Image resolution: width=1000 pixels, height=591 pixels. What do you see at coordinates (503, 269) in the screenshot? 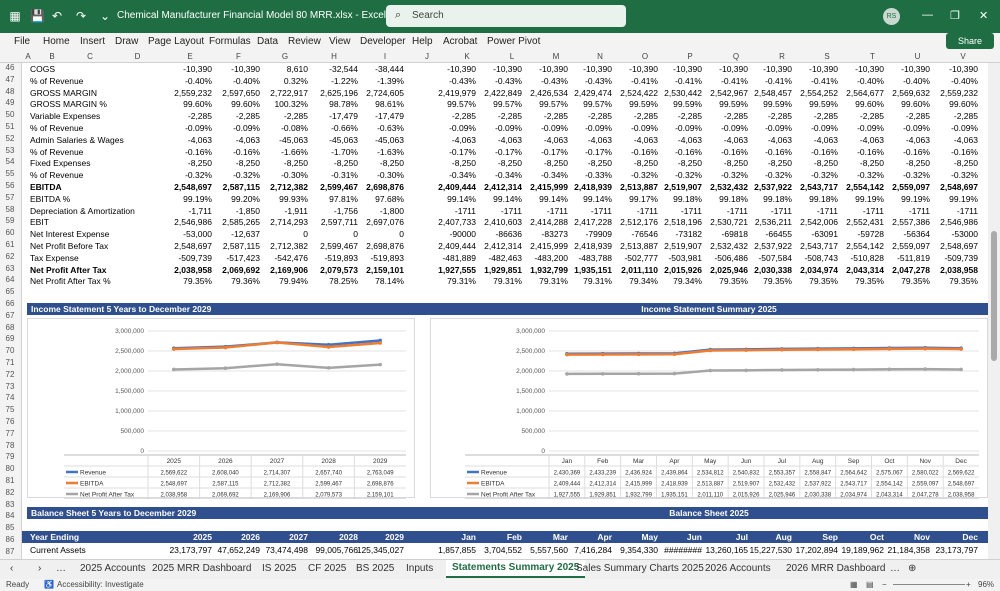
I see `monthly-cell: 1,929,851` at bounding box center [503, 269].